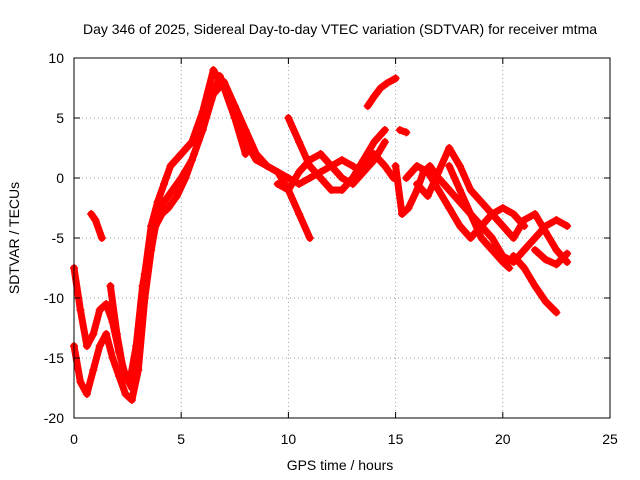 This screenshot has height=480, width=640. Describe the element at coordinates (60, 178) in the screenshot. I see `y-tick-label: 0` at that location.